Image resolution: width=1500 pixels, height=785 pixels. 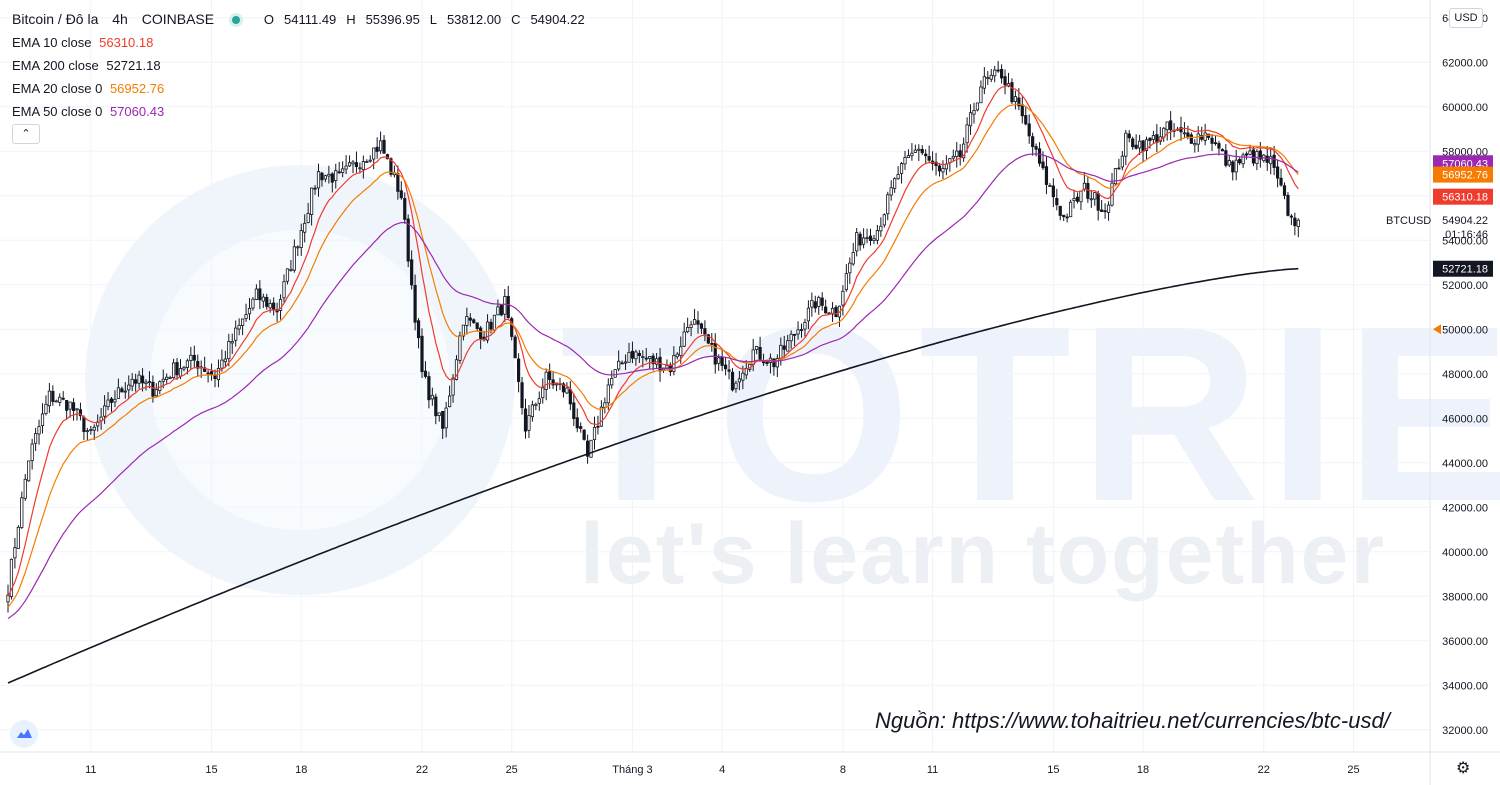 What do you see at coordinates (1463, 196) in the screenshot?
I see `price-tag-bg` at bounding box center [1463, 196].